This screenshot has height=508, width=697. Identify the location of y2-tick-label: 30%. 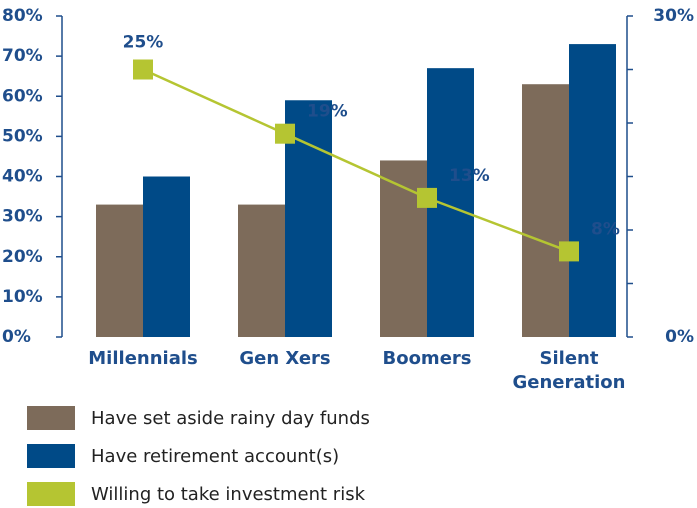
(673, 16).